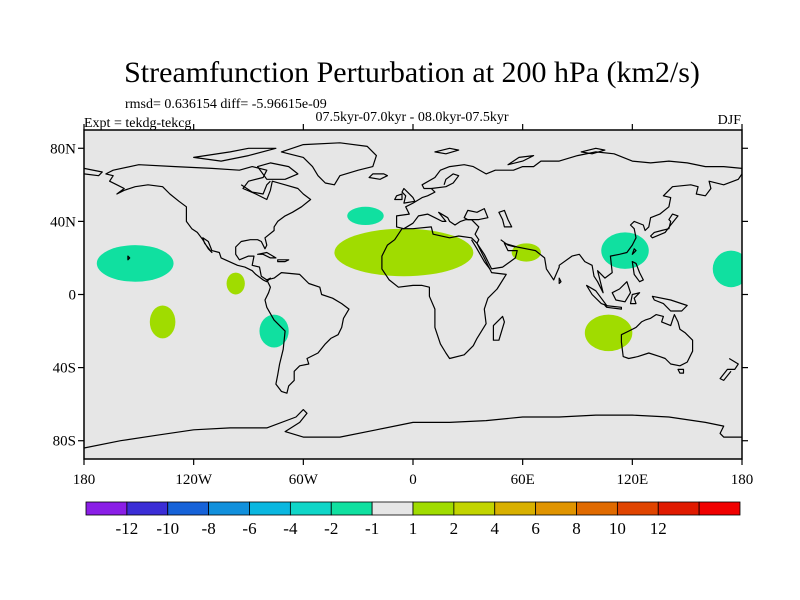  What do you see at coordinates (331, 528) in the screenshot?
I see `colorbar-label: -2` at bounding box center [331, 528].